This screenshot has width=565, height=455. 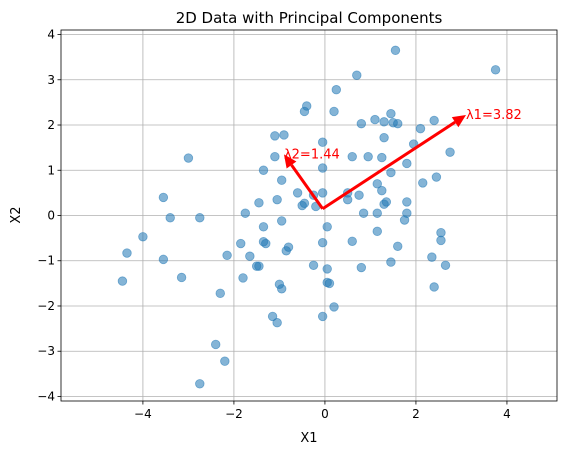 I want to click on component-2-arrow-shaft, so click(x=307, y=187).